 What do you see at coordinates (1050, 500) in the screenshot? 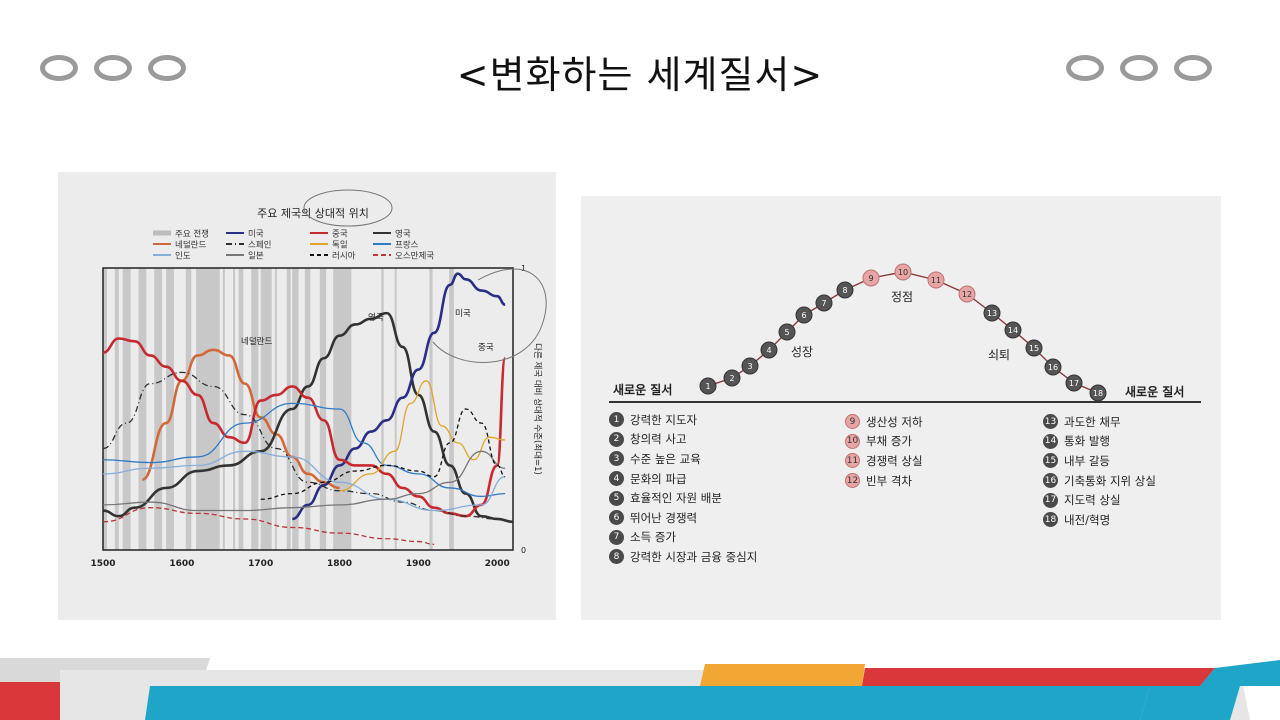
I see `stage-number-badge: 17` at bounding box center [1050, 500].